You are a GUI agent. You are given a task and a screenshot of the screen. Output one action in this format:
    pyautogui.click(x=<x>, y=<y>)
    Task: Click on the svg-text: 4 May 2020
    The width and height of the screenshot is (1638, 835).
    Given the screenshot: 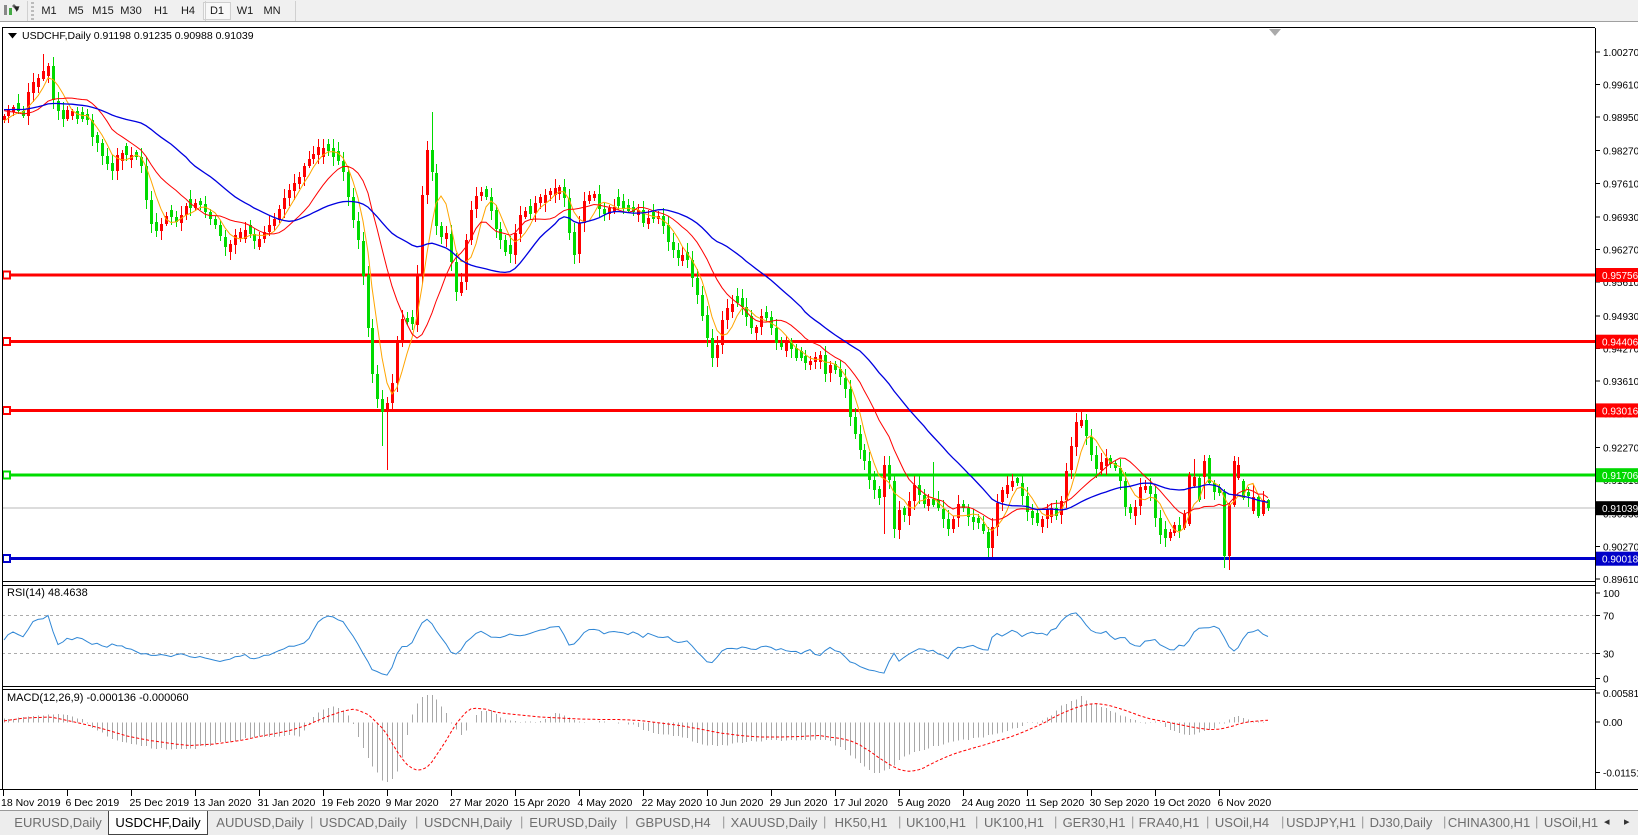 What is the action you would take?
    pyautogui.click(x=605, y=803)
    